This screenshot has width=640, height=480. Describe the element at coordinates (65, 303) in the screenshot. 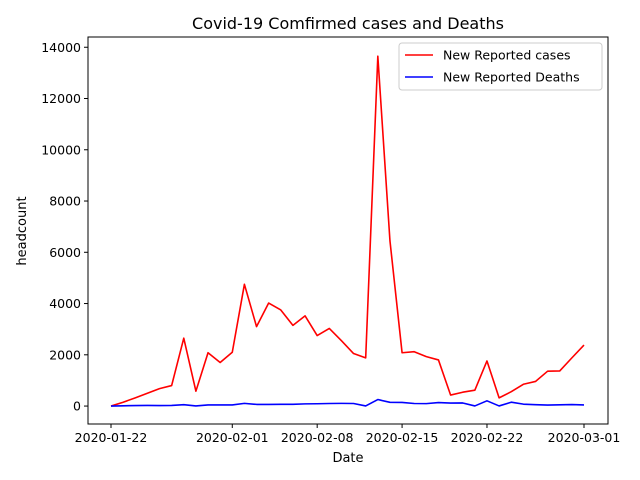

I see `y-tick-label: 4000` at that location.